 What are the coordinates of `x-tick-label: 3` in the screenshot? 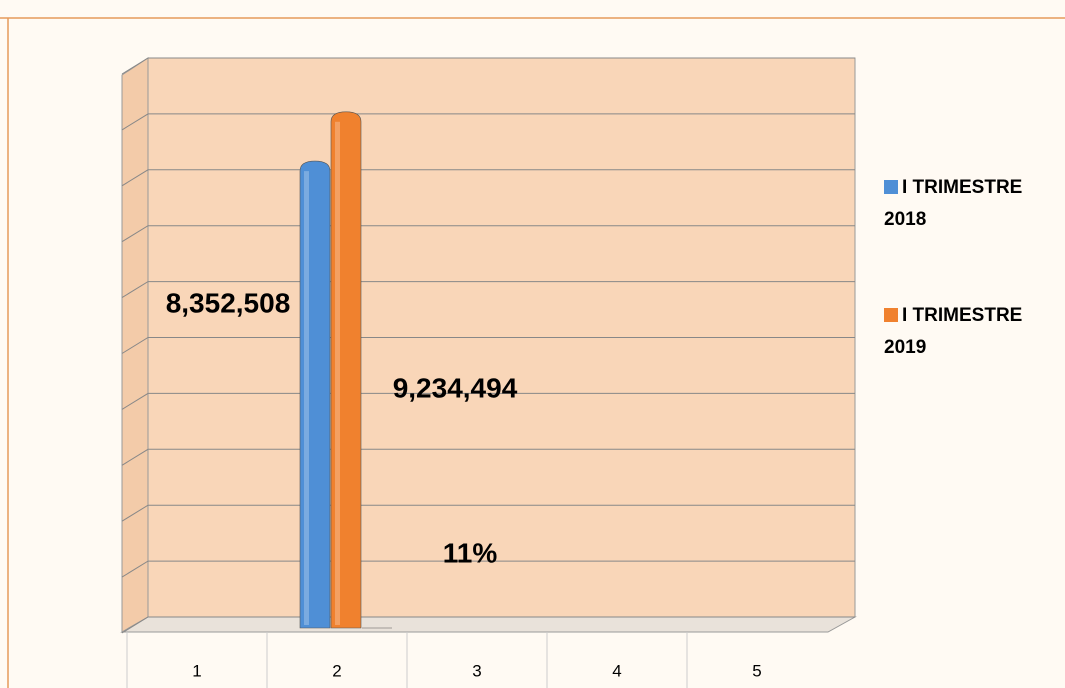 It's located at (476, 670).